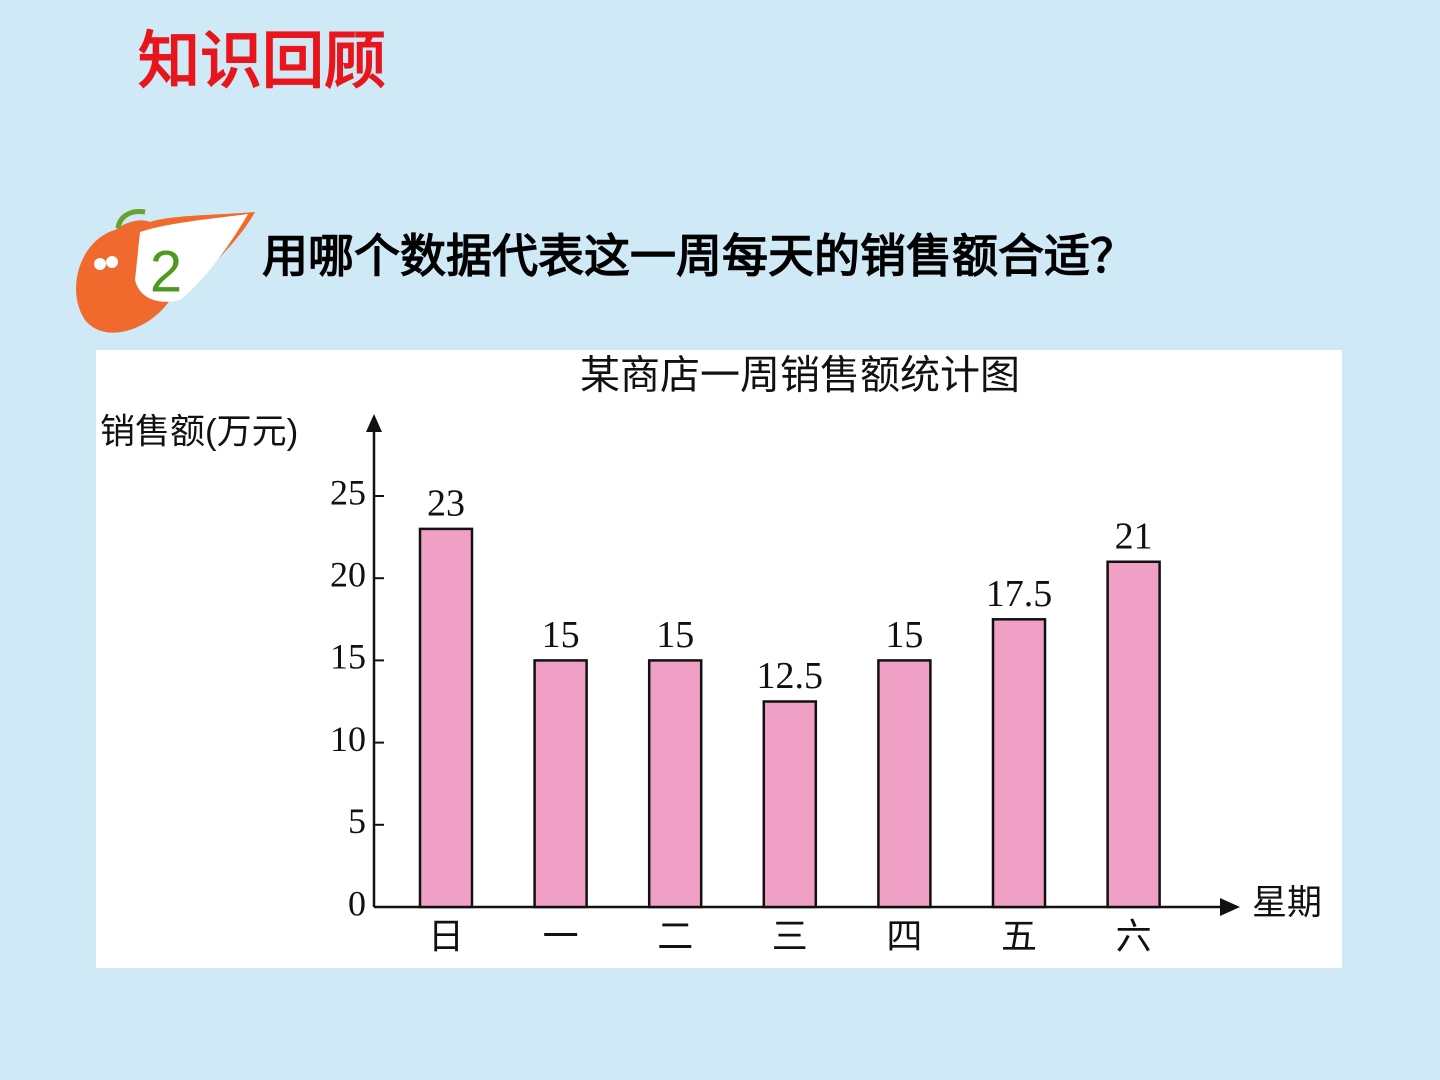  What do you see at coordinates (790, 676) in the screenshot?
I see `value-label: 12.5` at bounding box center [790, 676].